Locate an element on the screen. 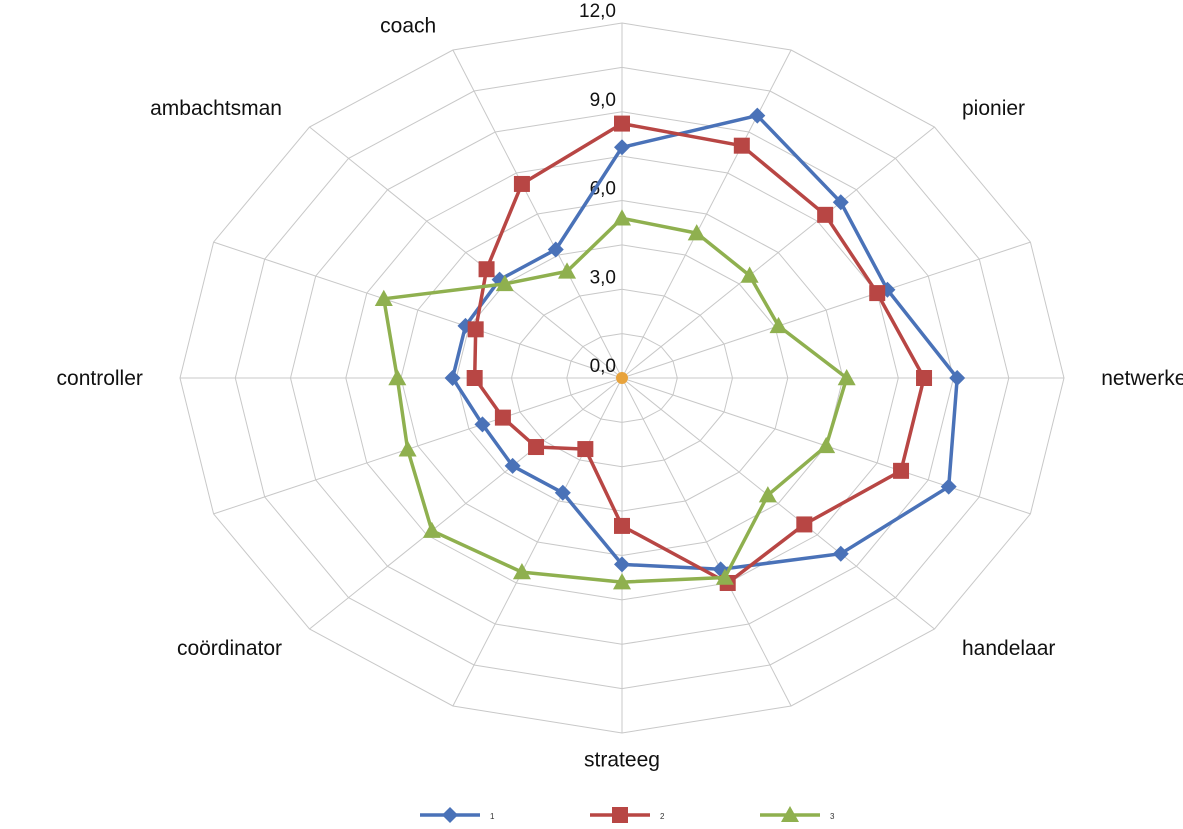  category-label: netwerker is located at coordinates (1142, 378).